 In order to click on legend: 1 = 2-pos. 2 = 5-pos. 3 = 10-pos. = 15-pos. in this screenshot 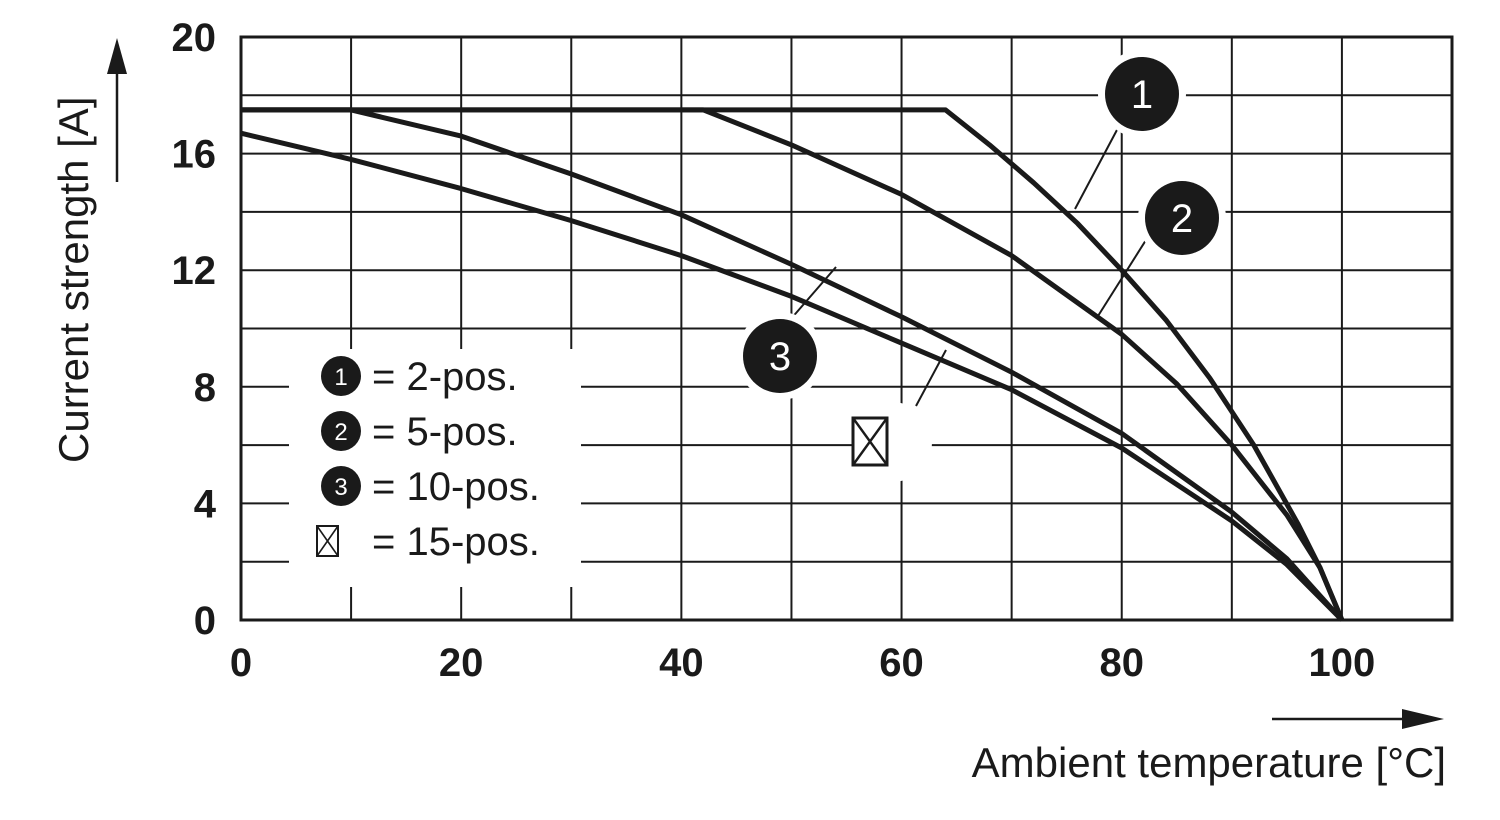, I will do `click(435, 468)`.